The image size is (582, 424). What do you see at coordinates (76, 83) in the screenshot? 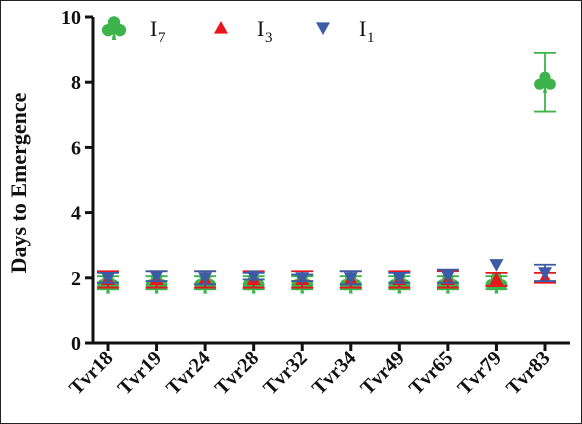
I see `y-tick-label: 8` at bounding box center [76, 83].